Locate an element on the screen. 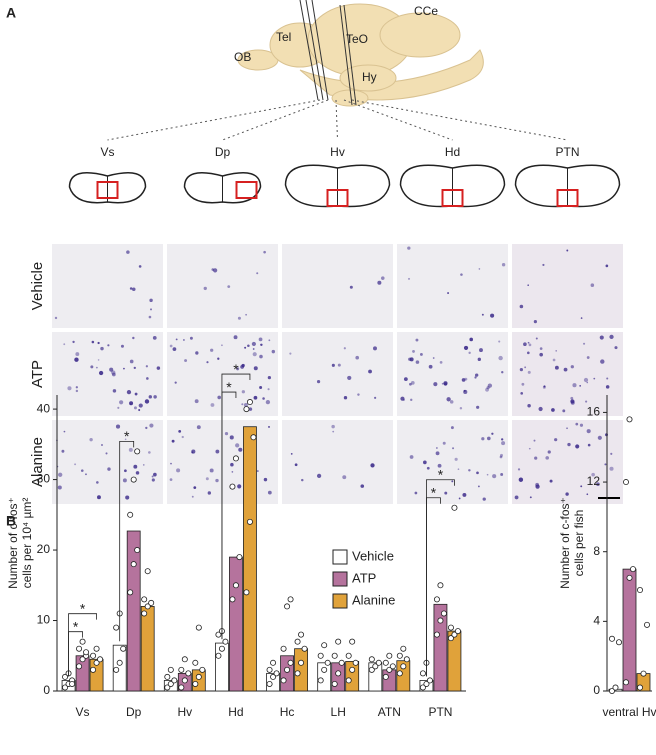 This screenshot has width=656, height=755. y-axis-label: Number of c-fos⁺ is located at coordinates (565, 543).